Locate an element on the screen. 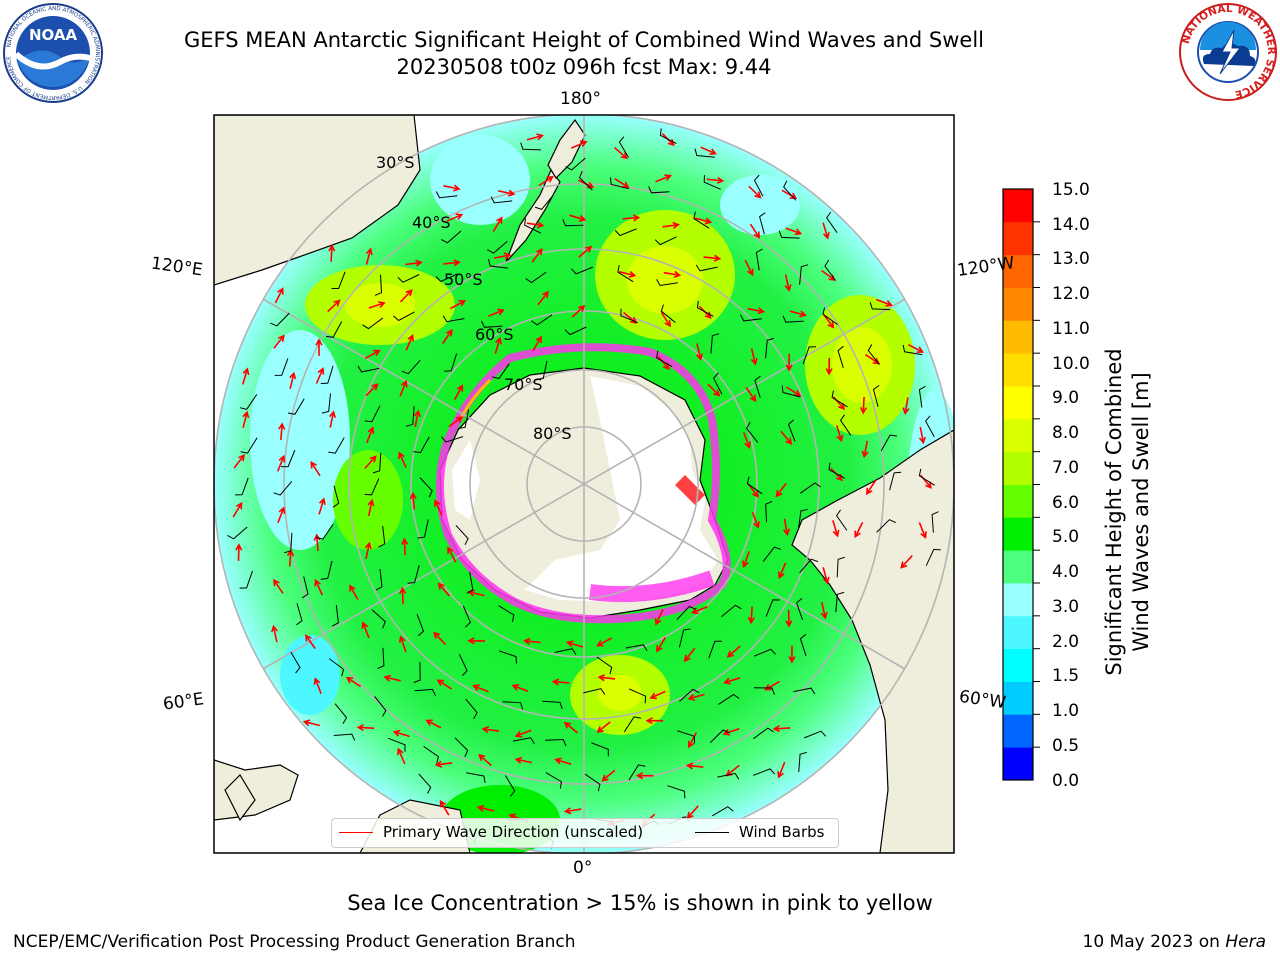 Image resolution: width=1280 pixels, height=960 pixels. lat-label-80s: 80°S is located at coordinates (552, 433).